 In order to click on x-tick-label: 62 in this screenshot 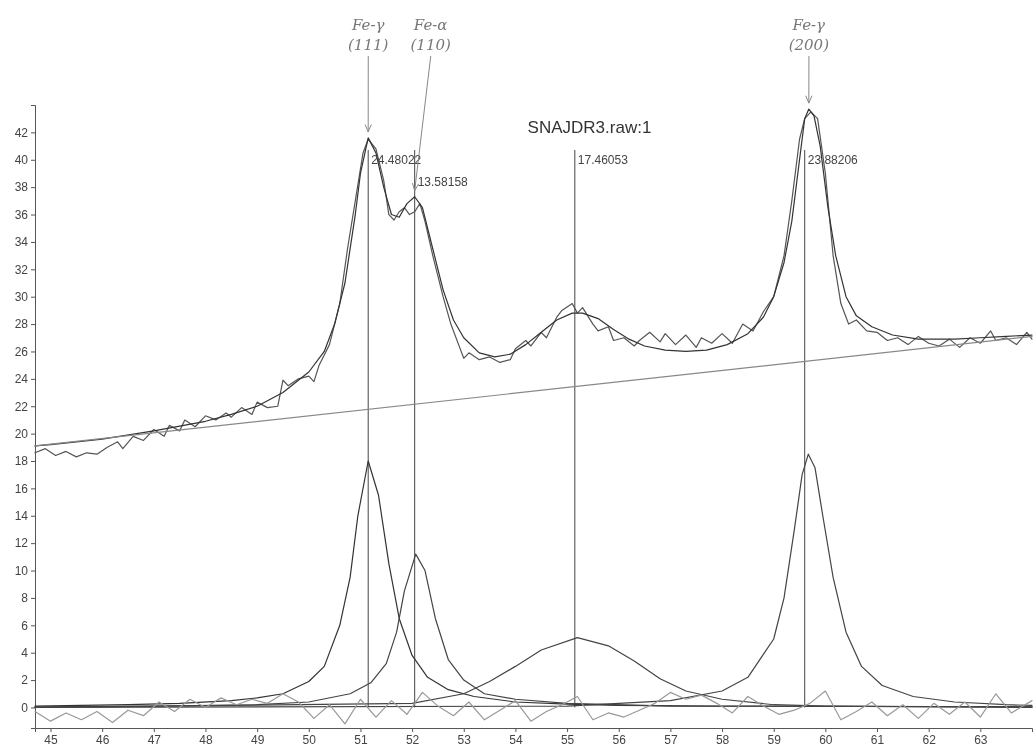, I will do `click(929, 739)`.